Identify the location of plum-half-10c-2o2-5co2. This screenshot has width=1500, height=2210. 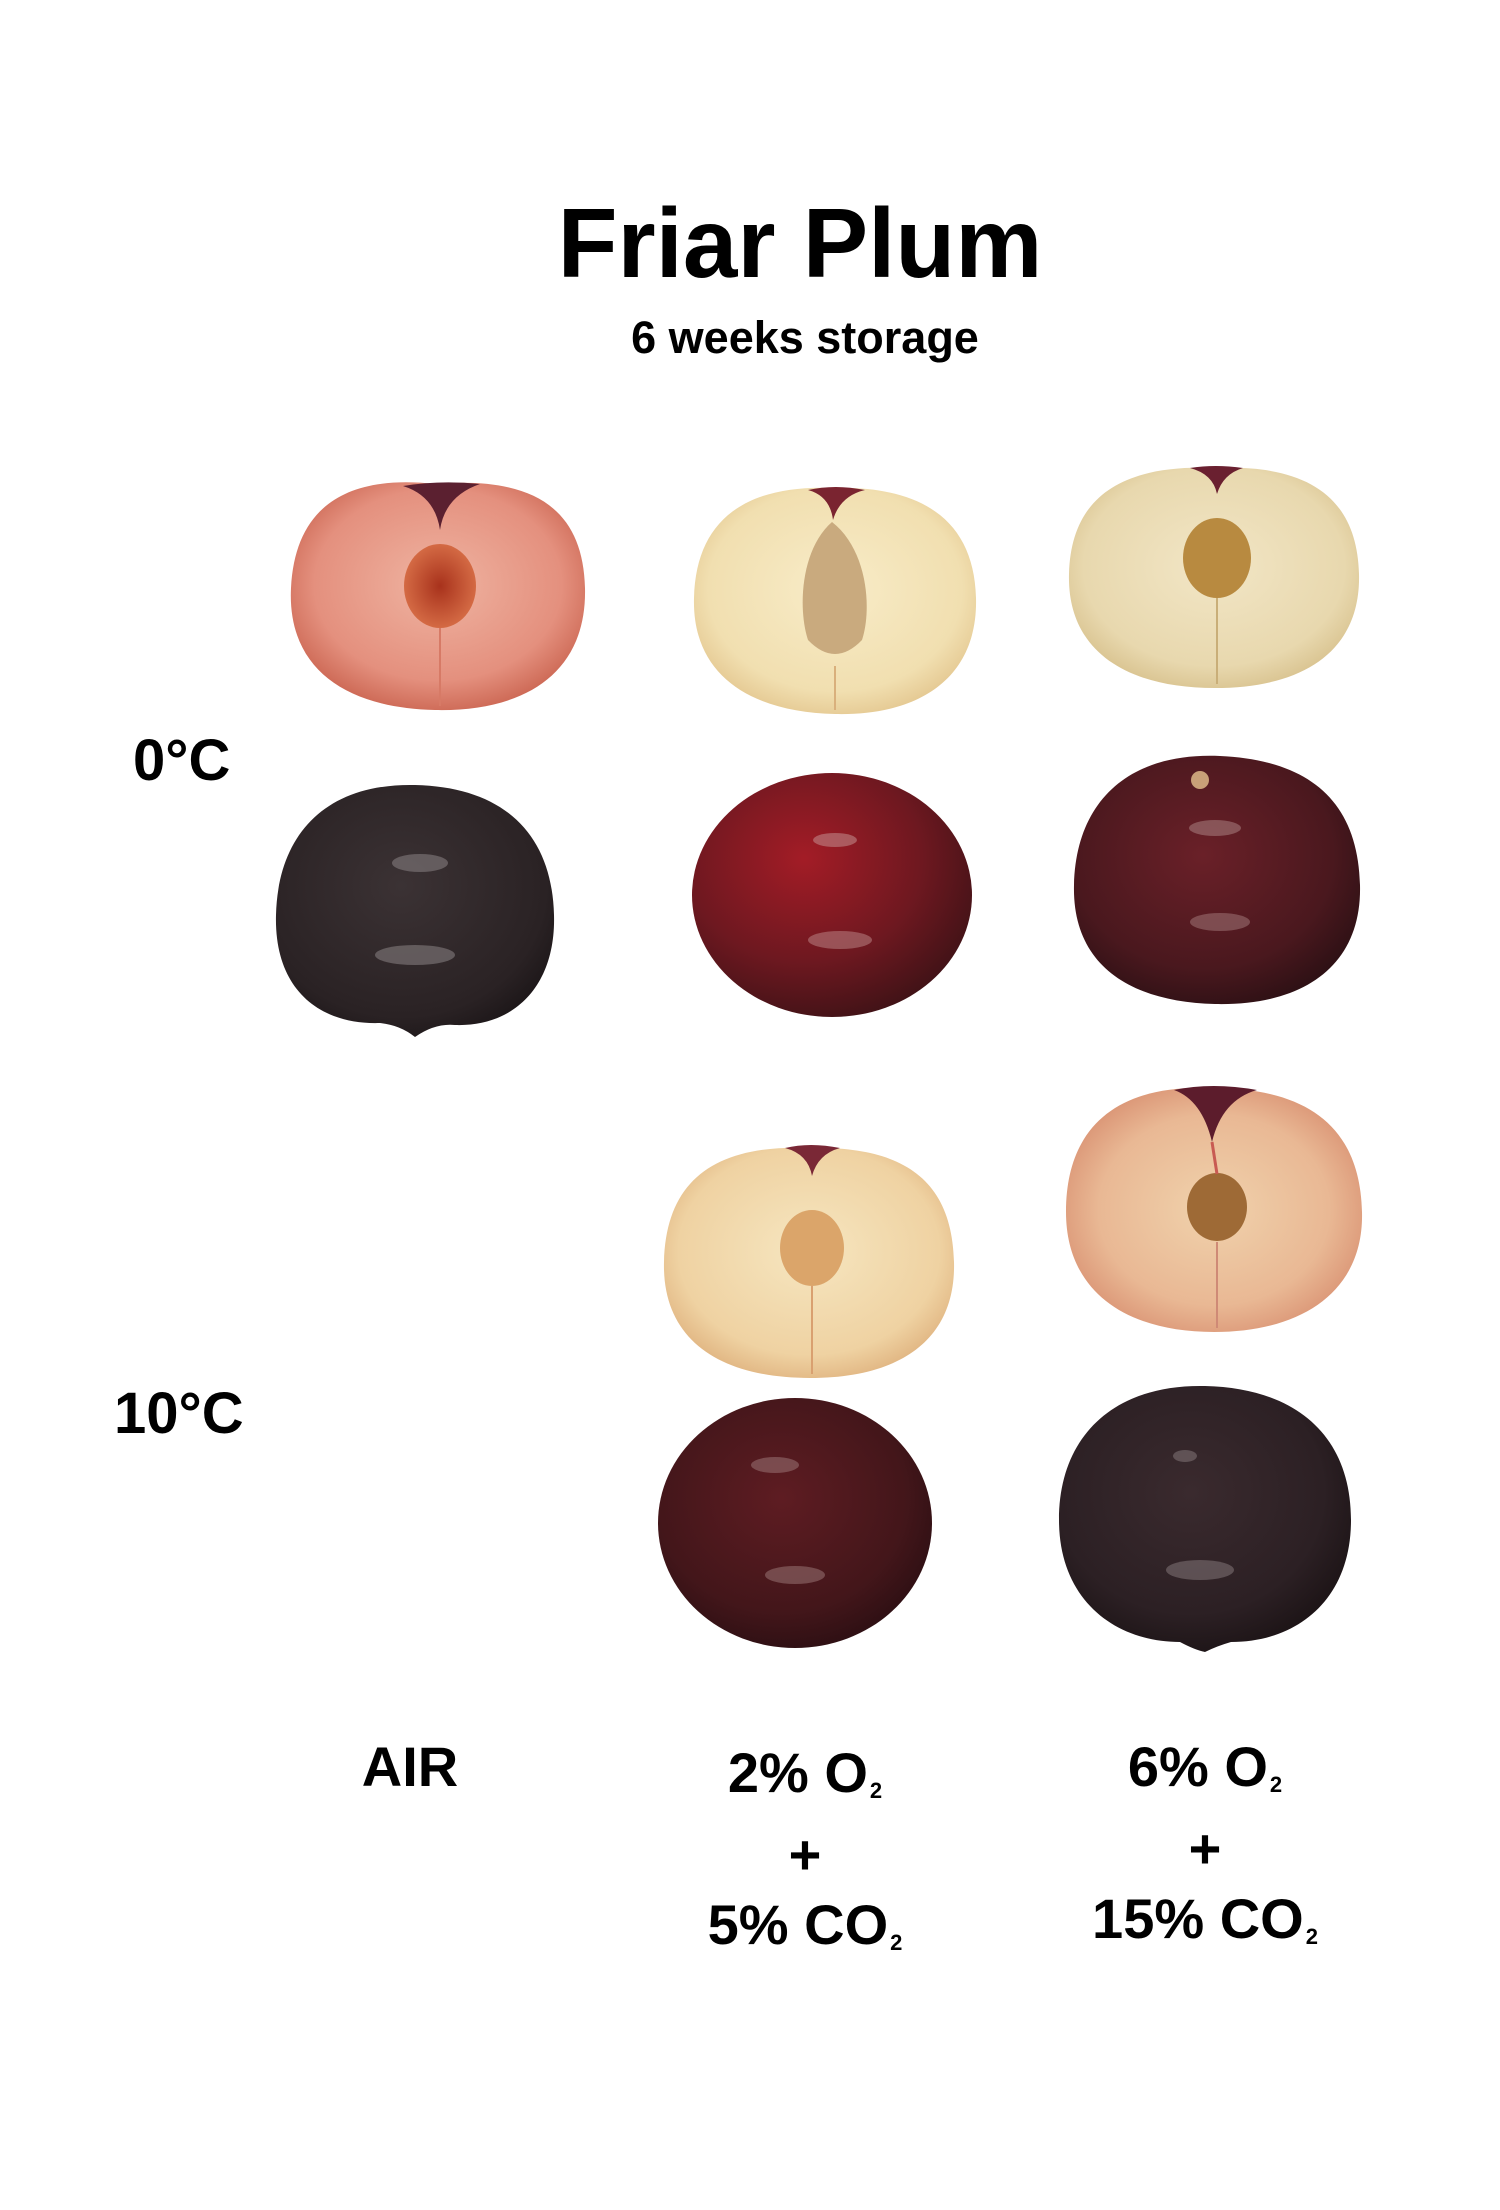
(809, 1261).